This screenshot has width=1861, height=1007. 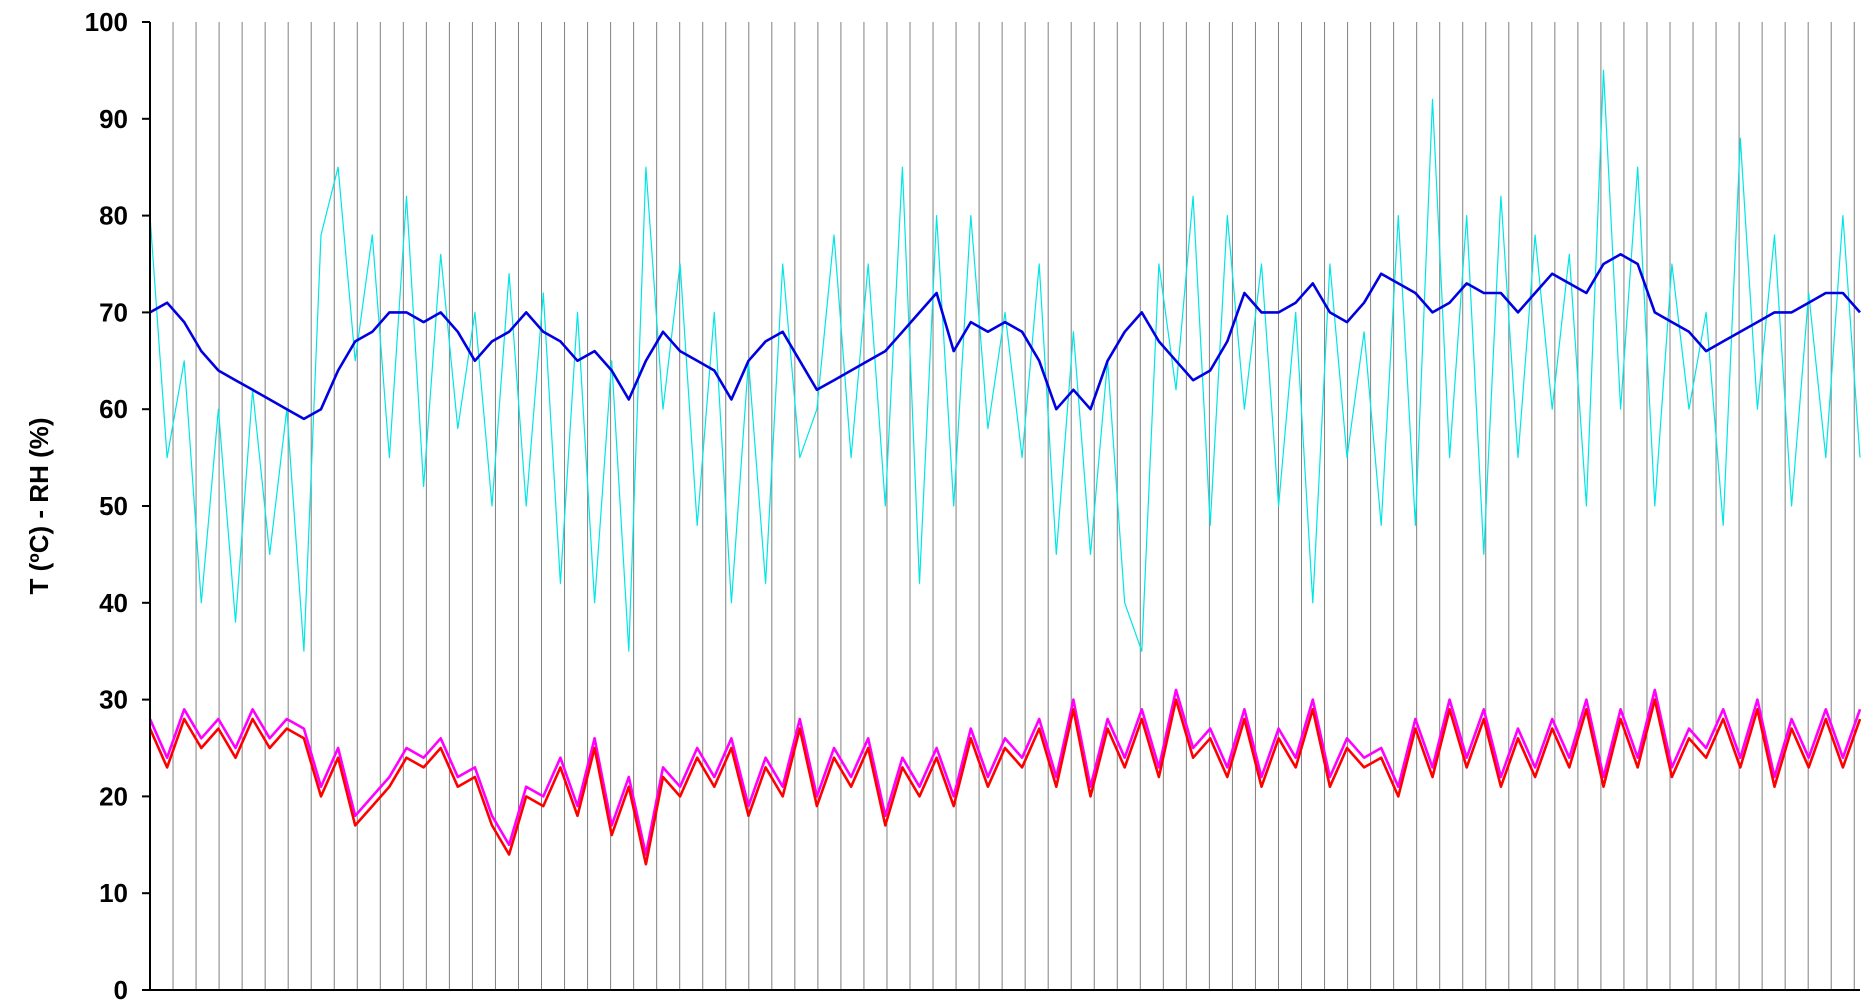 What do you see at coordinates (113, 312) in the screenshot?
I see `y-tick-label: 70` at bounding box center [113, 312].